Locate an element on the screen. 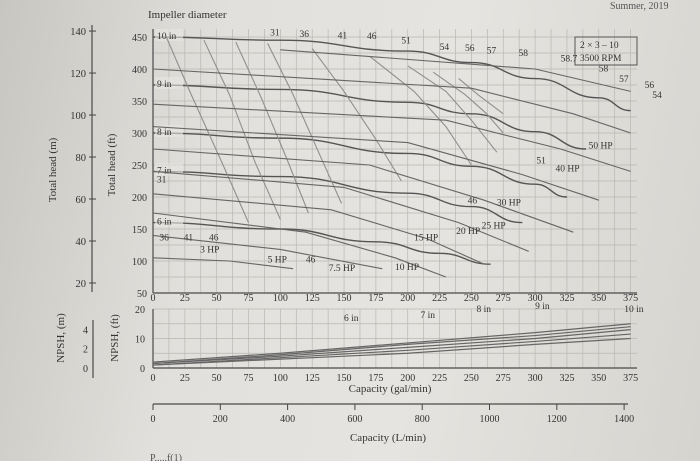 The width and height of the screenshot is (700, 461). impeller-label-text: 7 in is located at coordinates (164, 171).